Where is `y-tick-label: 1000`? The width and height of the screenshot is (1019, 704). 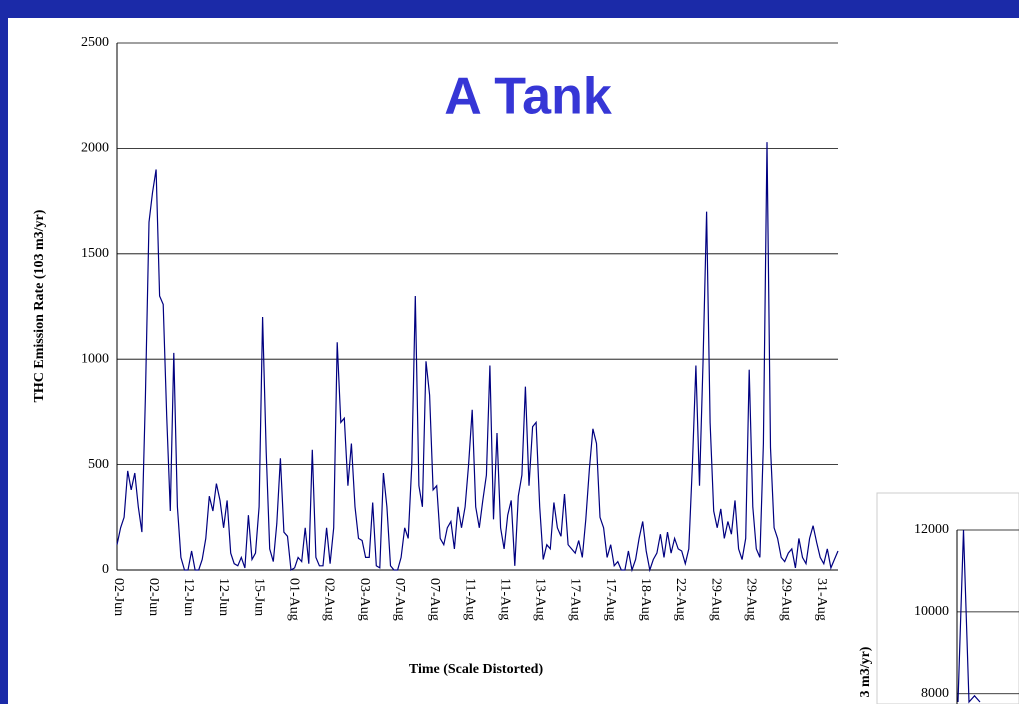
y-tick-label: 1000 is located at coordinates (95, 358).